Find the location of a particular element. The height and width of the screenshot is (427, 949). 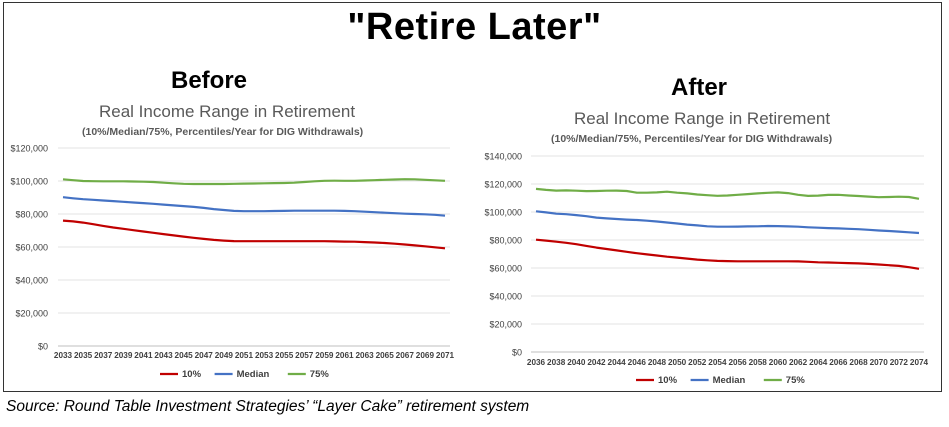

main-title: "Retire Later" is located at coordinates (474, 27).